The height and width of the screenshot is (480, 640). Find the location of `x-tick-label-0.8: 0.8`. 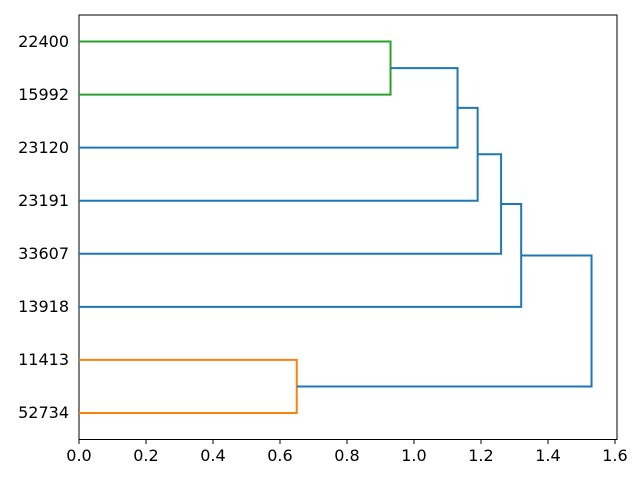

x-tick-label-0.8: 0.8 is located at coordinates (347, 455).